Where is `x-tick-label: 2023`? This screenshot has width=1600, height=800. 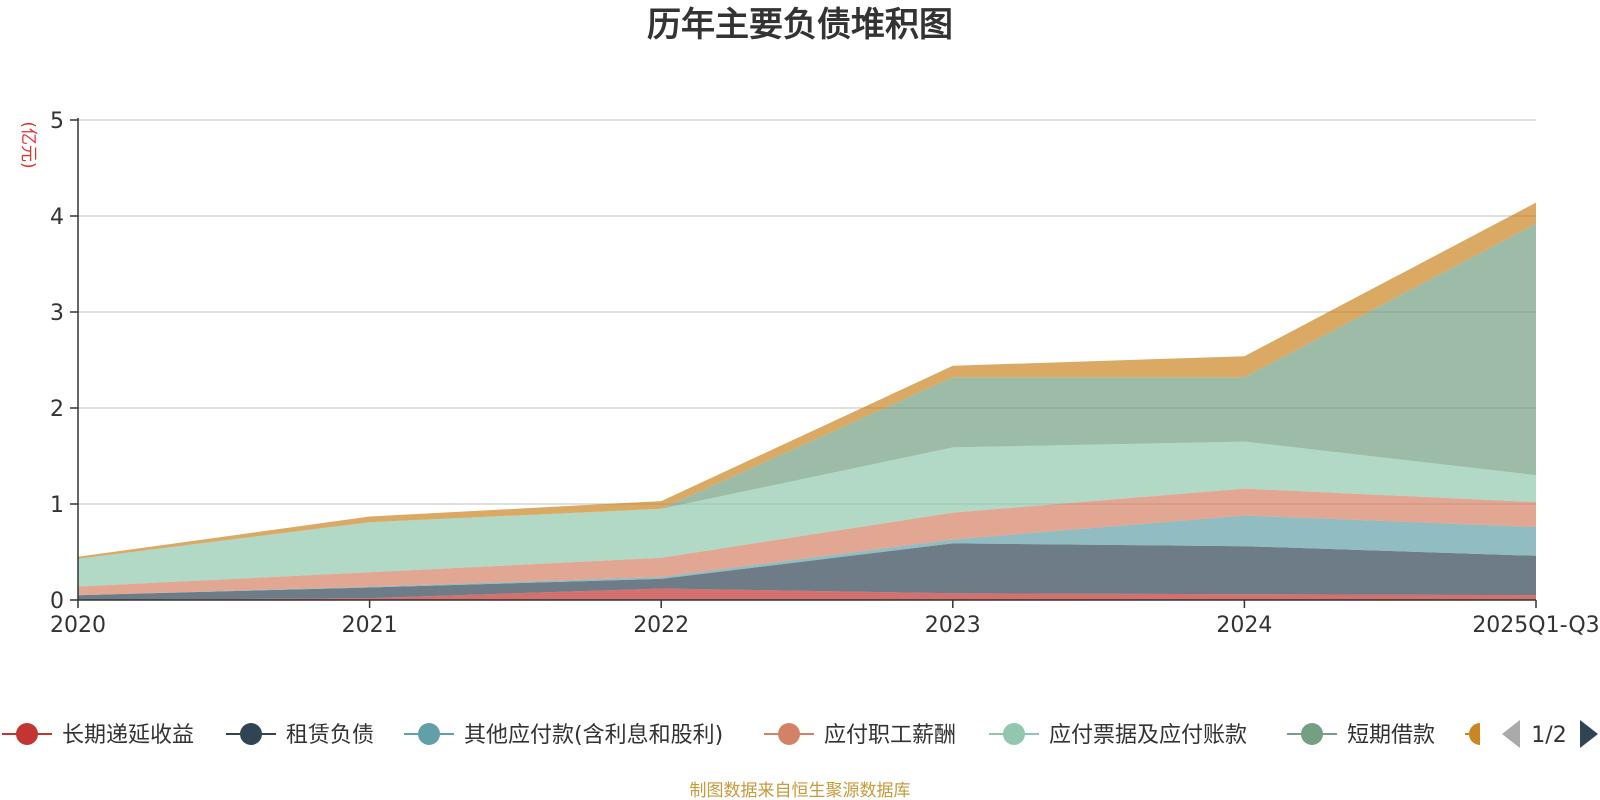 x-tick-label: 2023 is located at coordinates (953, 625).